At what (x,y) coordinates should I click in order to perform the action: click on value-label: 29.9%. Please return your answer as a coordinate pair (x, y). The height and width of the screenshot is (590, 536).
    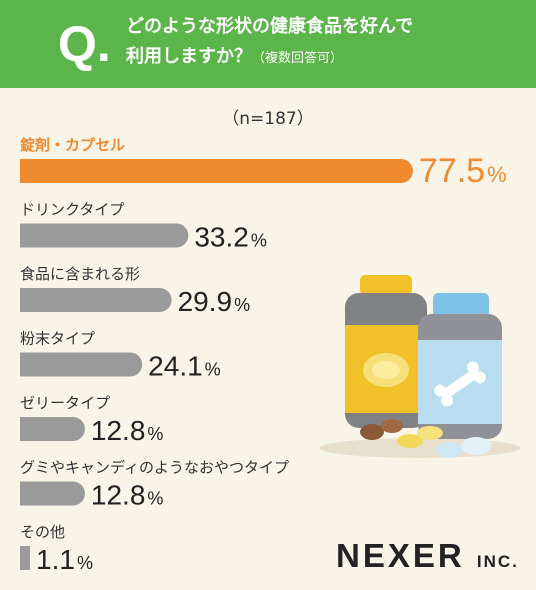
    Looking at the image, I should click on (214, 301).